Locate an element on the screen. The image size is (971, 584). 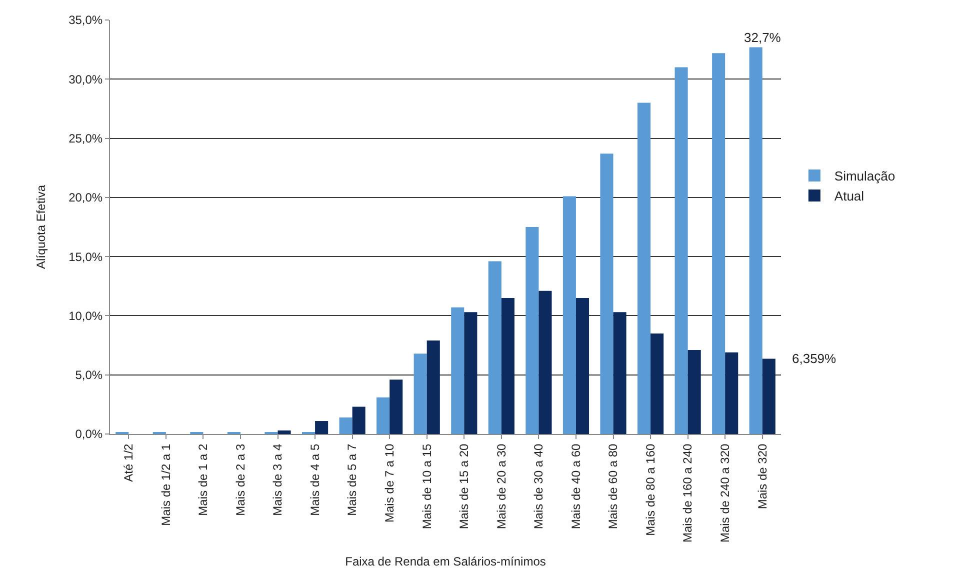
x-tick-label: Mais de 320 is located at coordinates (762, 476).